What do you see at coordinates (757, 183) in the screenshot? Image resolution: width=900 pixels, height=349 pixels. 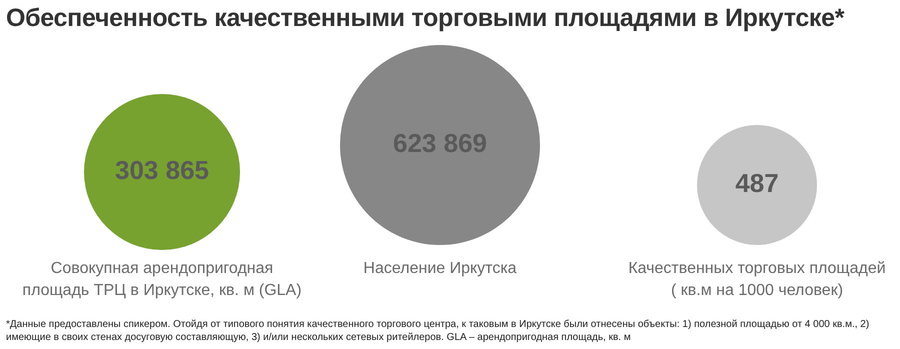 I see `data-label: 487` at bounding box center [757, 183].